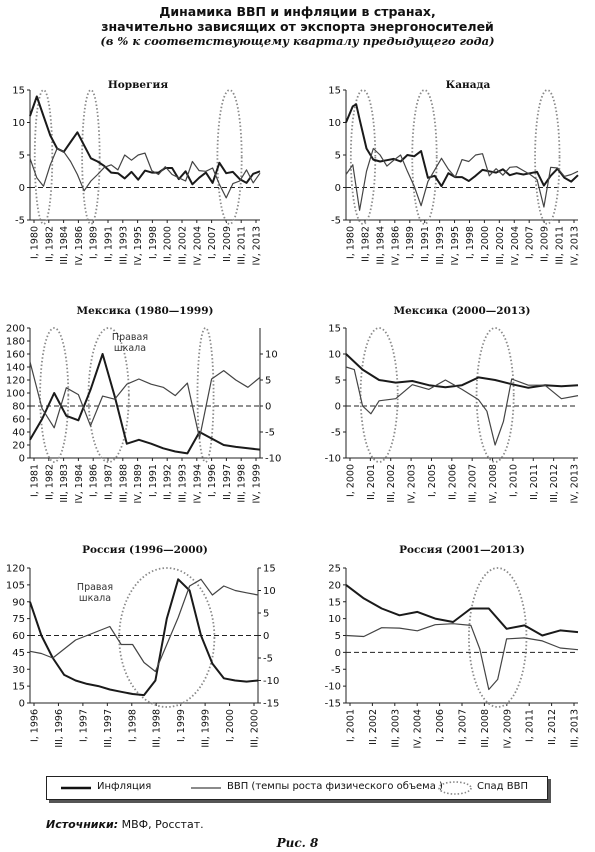 This screenshot has width=595, height=852. I want to click on sources-note: Источники: МВФ, Росстат., so click(125, 824).